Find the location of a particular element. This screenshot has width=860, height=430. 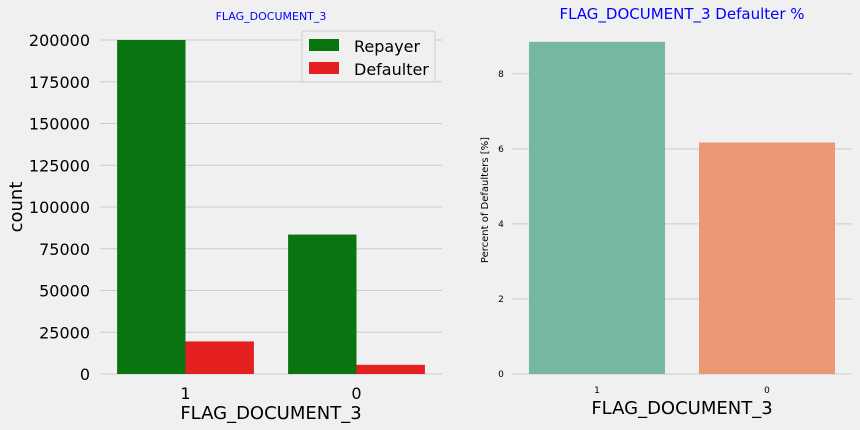

right-y-tick-label: 4 is located at coordinates (501, 225).